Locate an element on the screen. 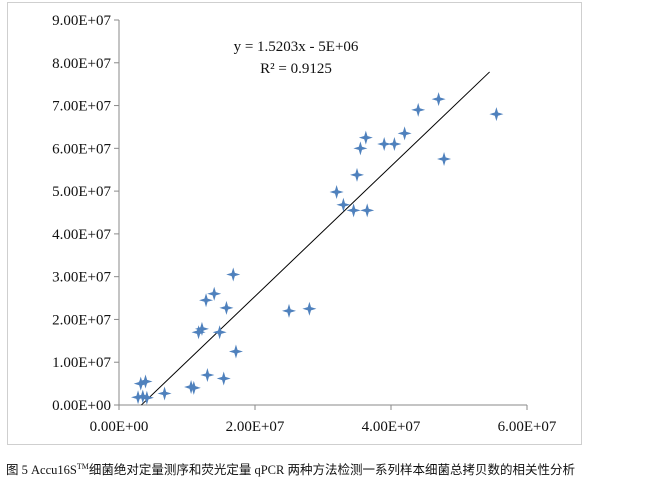  y-tick-label: 2.00E+07 is located at coordinates (81, 320).